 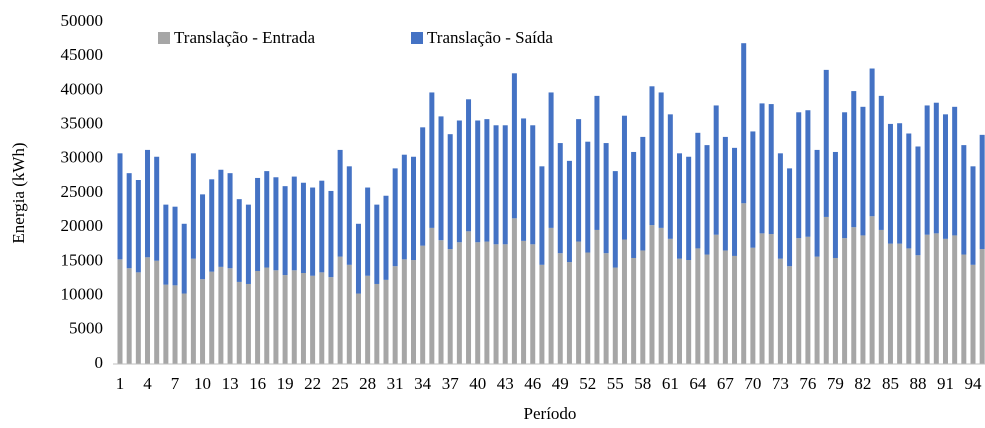 I want to click on x-axis-label: Período, so click(x=550, y=413).